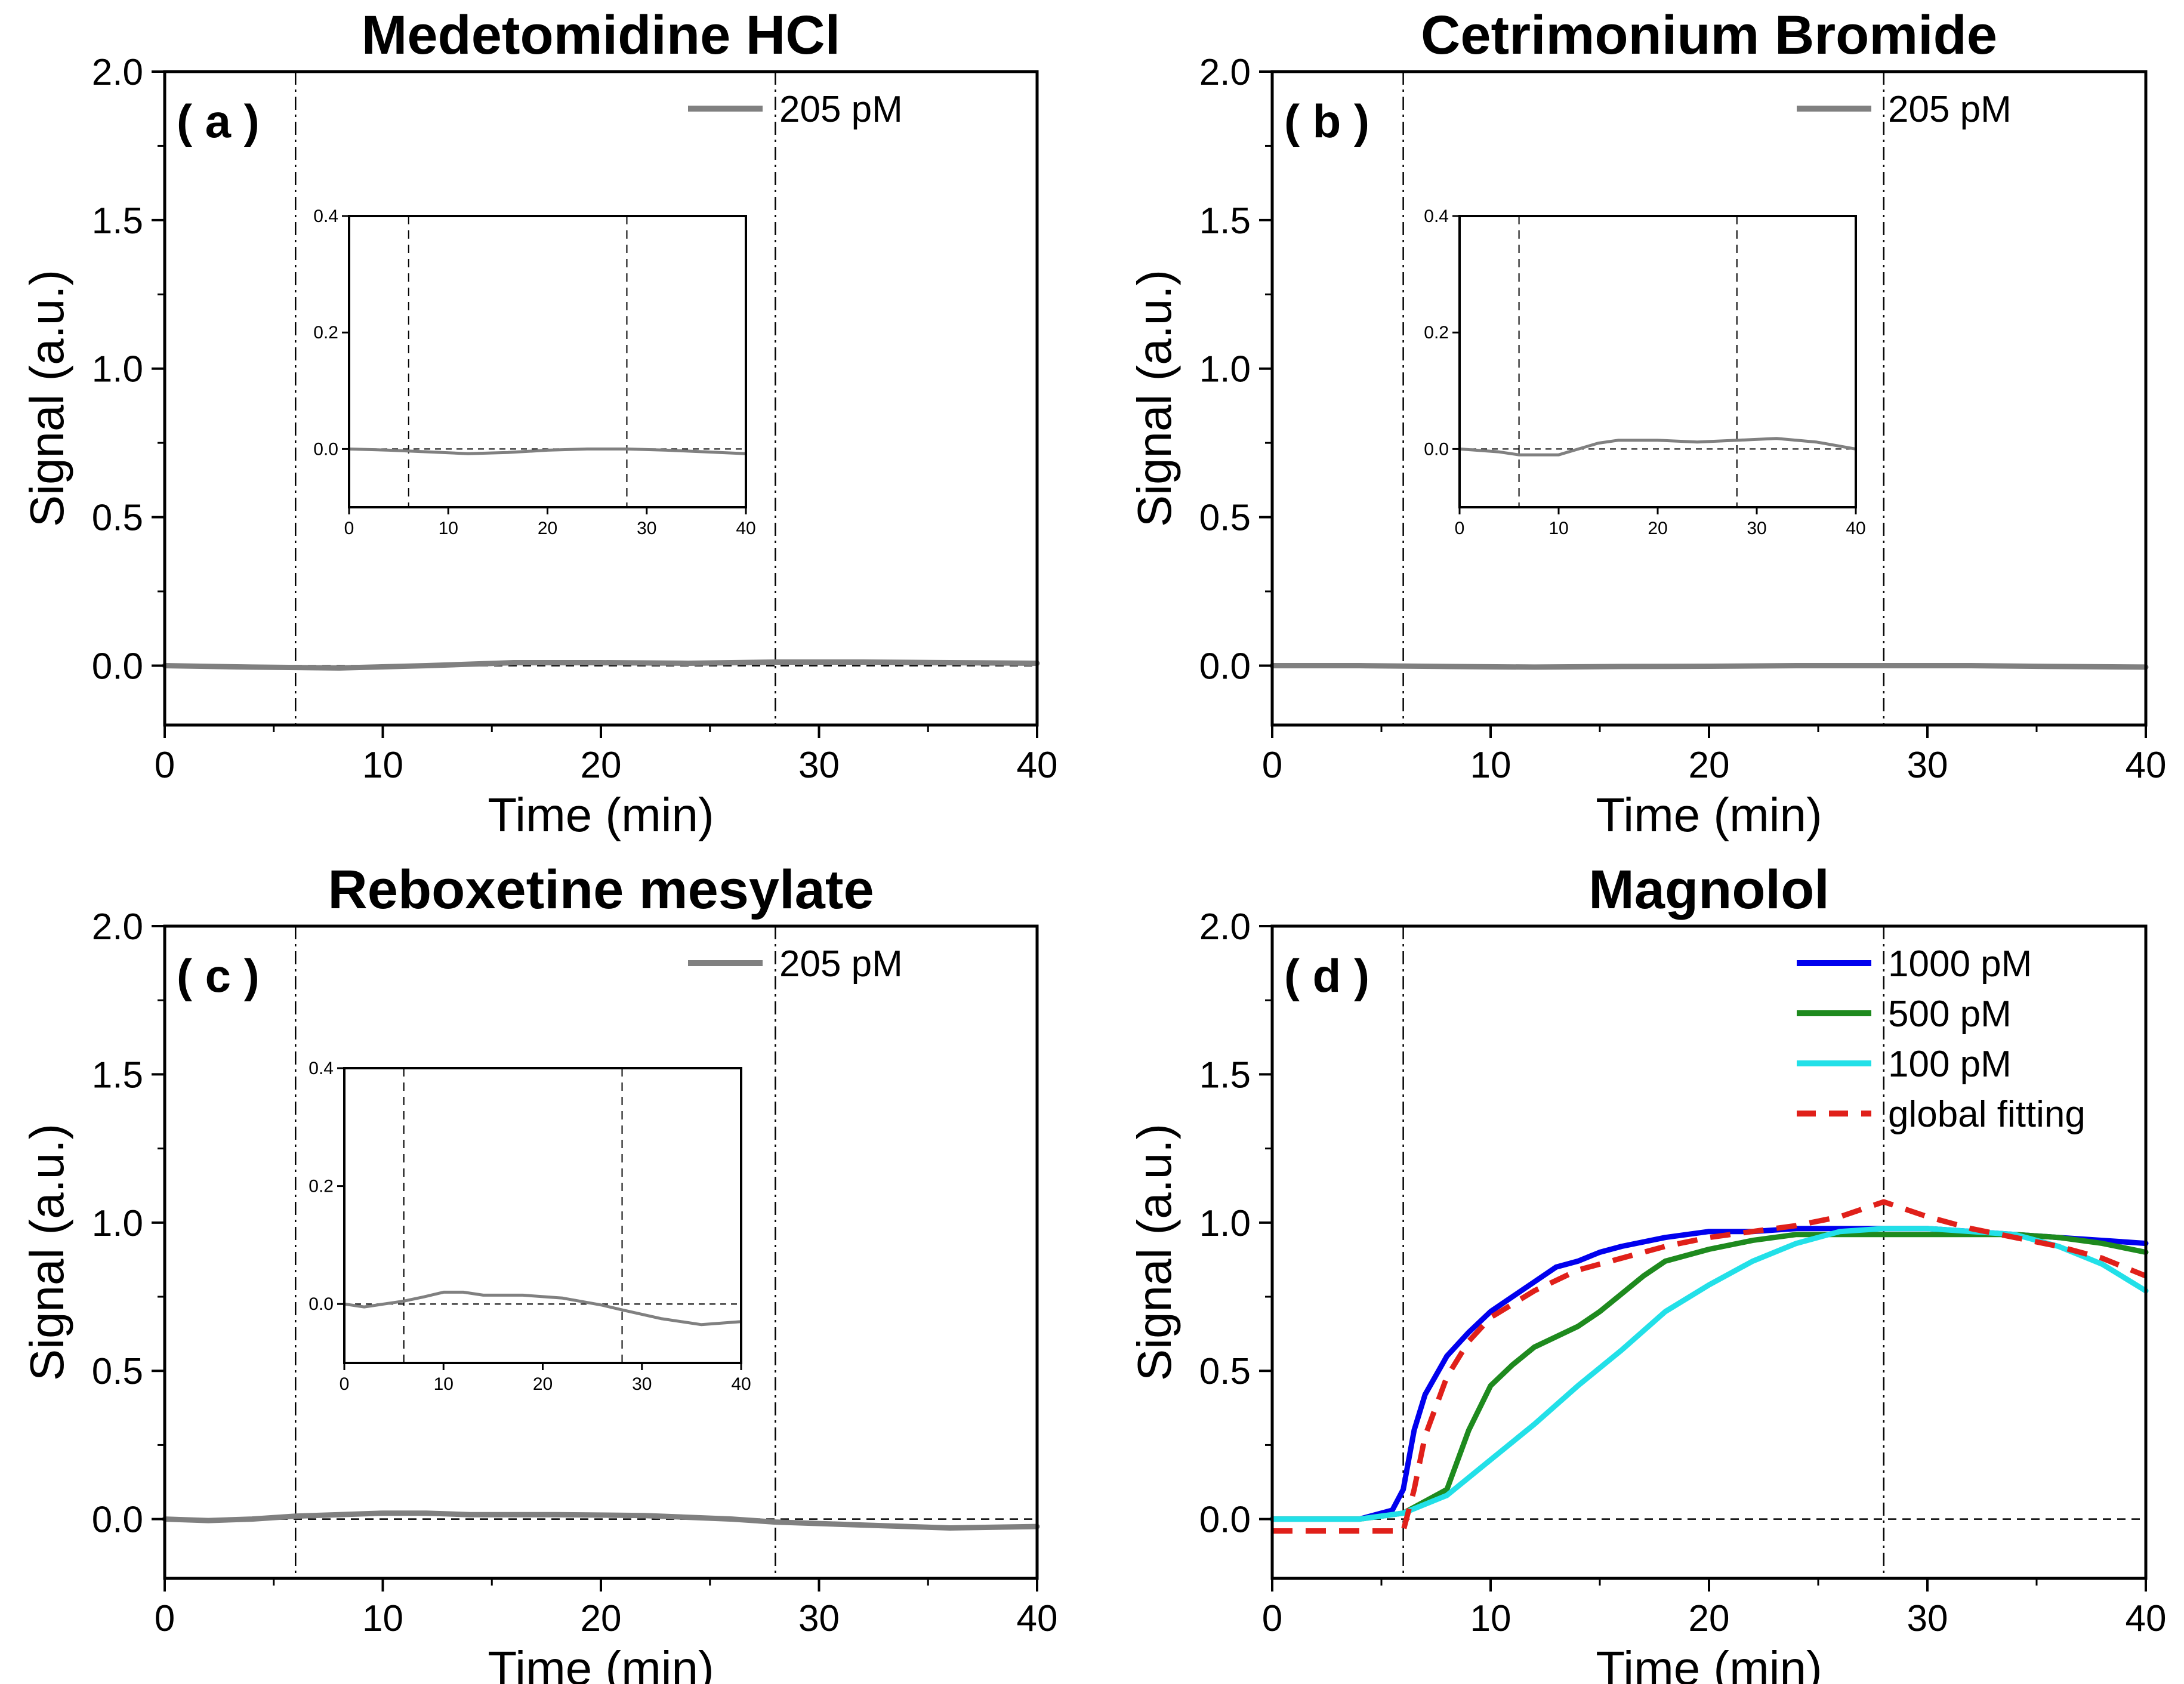 This screenshot has height=1684, width=2184. Describe the element at coordinates (1987, 1114) in the screenshot. I see `legend-label: global fitting` at that location.